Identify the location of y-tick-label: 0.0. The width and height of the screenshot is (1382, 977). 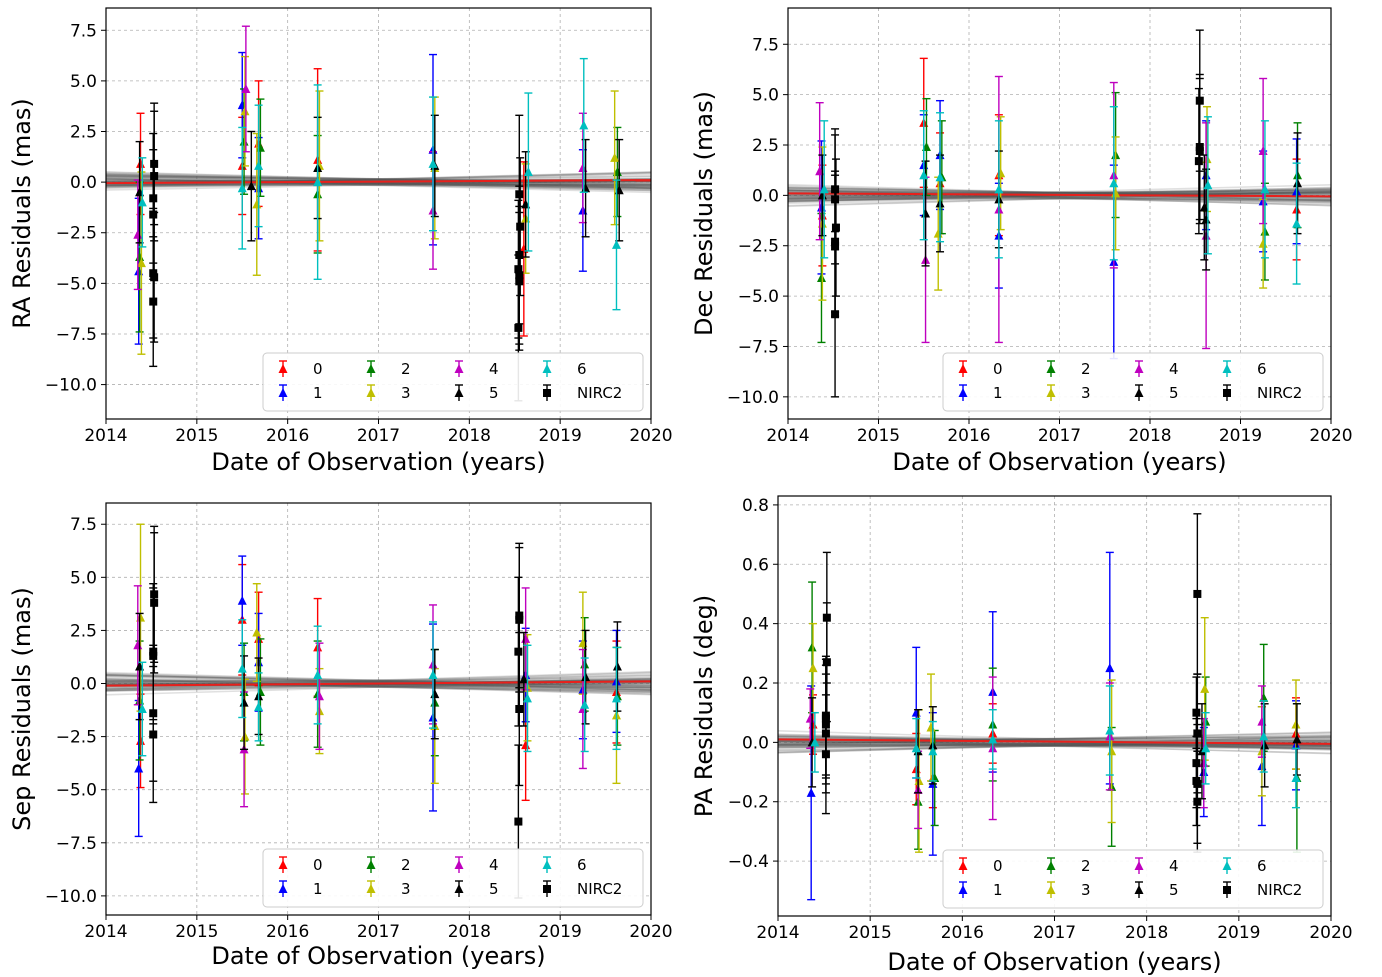
(755, 743).